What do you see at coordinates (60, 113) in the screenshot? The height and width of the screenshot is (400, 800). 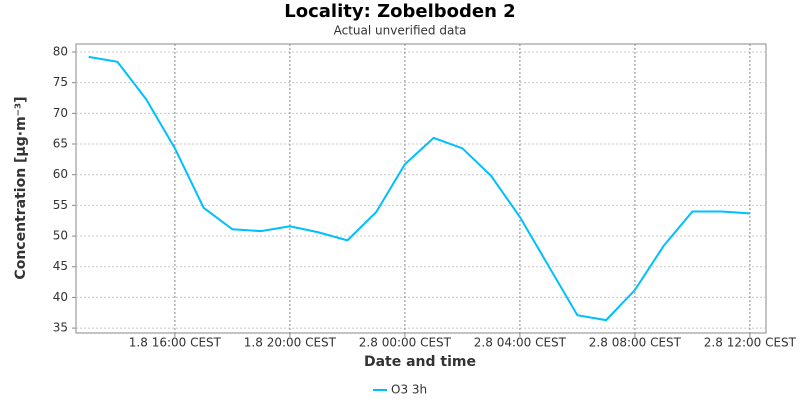 I see `y-tick-label: 70` at bounding box center [60, 113].